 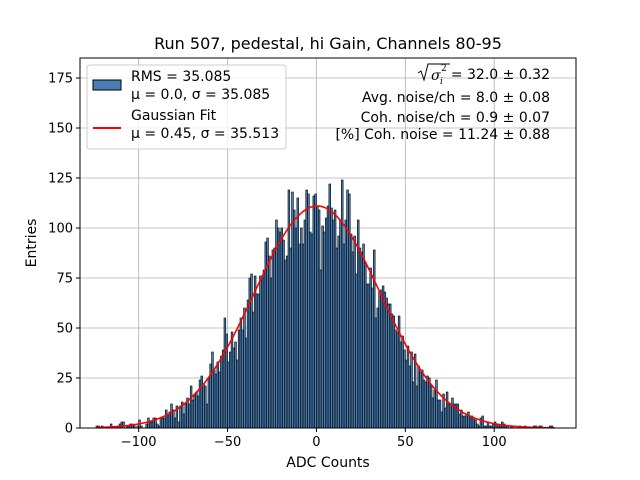 I want to click on stat-line-3: Coh. noise/ch = 0.9 ± 0.07, so click(x=455, y=118).